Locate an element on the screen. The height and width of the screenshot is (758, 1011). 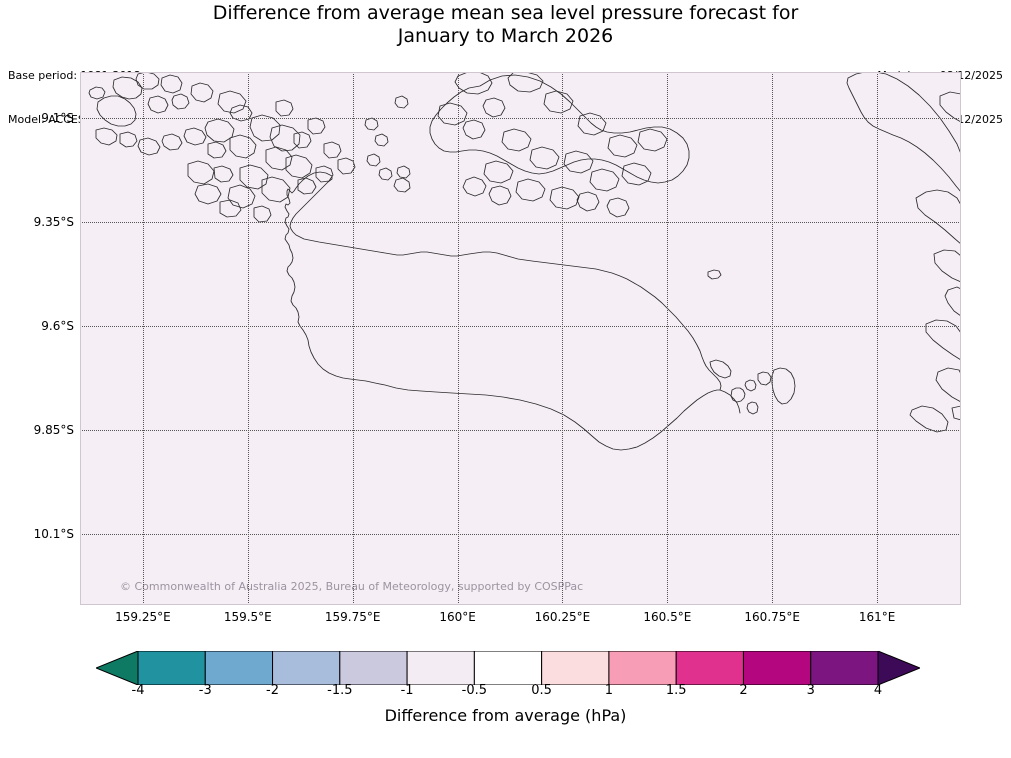
longitude-tick-label: 160.75°E is located at coordinates (772, 617).